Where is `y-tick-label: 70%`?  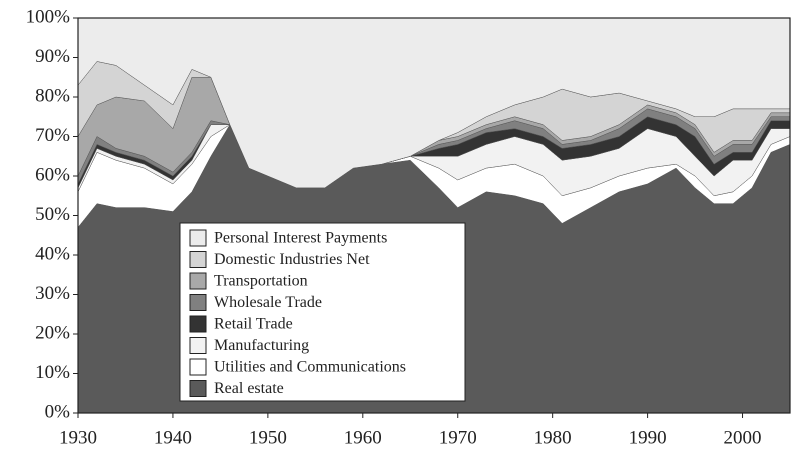 y-tick-label: 70% is located at coordinates (52, 135).